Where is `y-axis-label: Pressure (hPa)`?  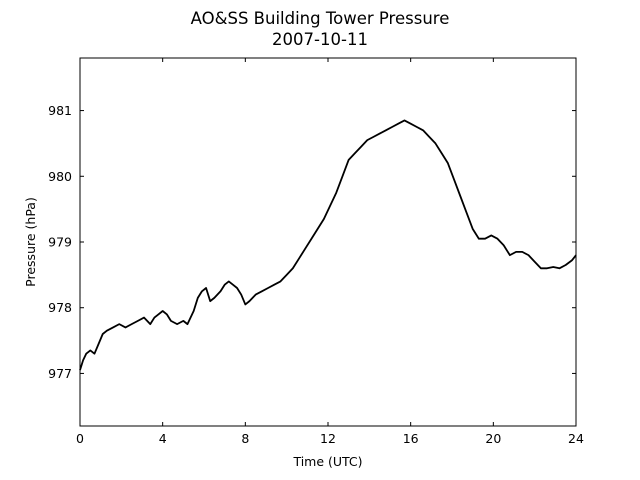 y-axis-label: Pressure (hPa) is located at coordinates (30, 242).